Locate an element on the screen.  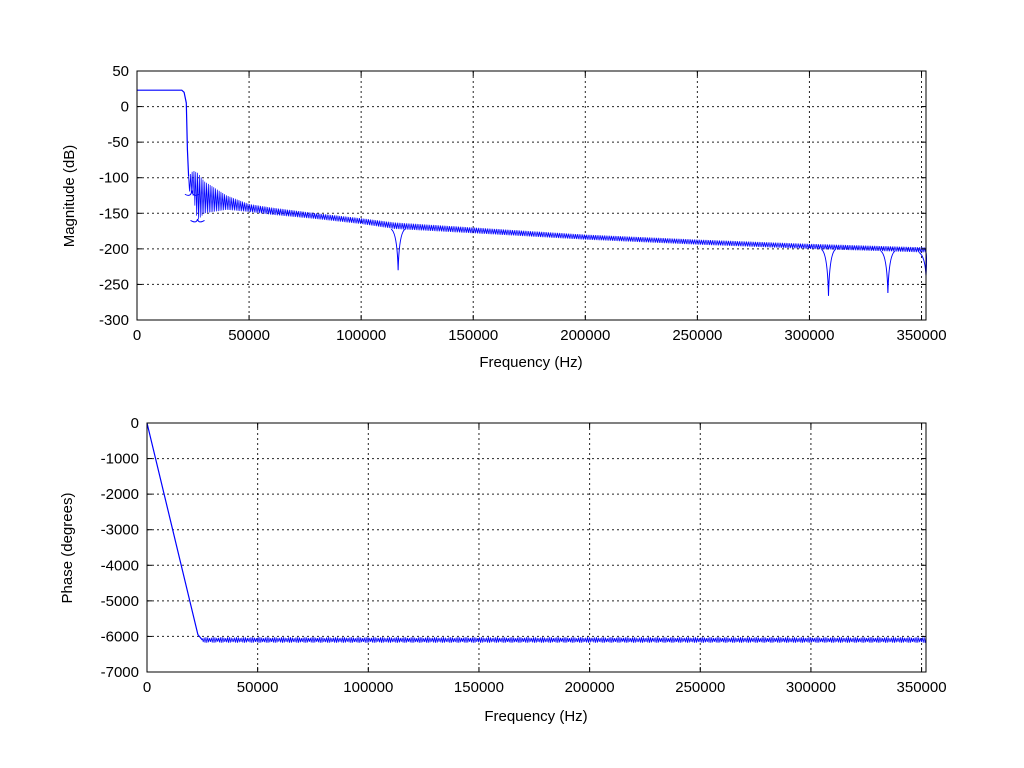
phase-y-tick-label: -1000 is located at coordinates (120, 459).